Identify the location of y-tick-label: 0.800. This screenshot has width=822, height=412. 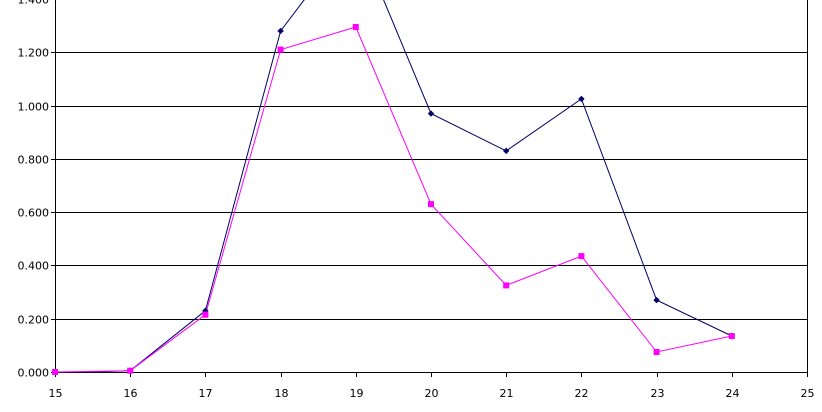
(34, 160).